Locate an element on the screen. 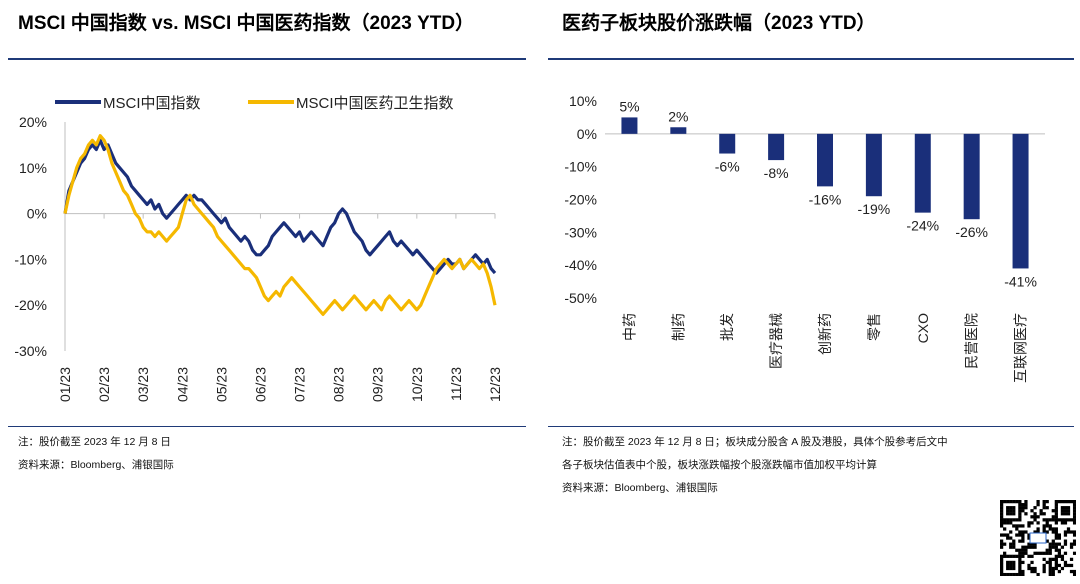 This screenshot has width=1080, height=584. bar-data-label: -19% is located at coordinates (874, 209).